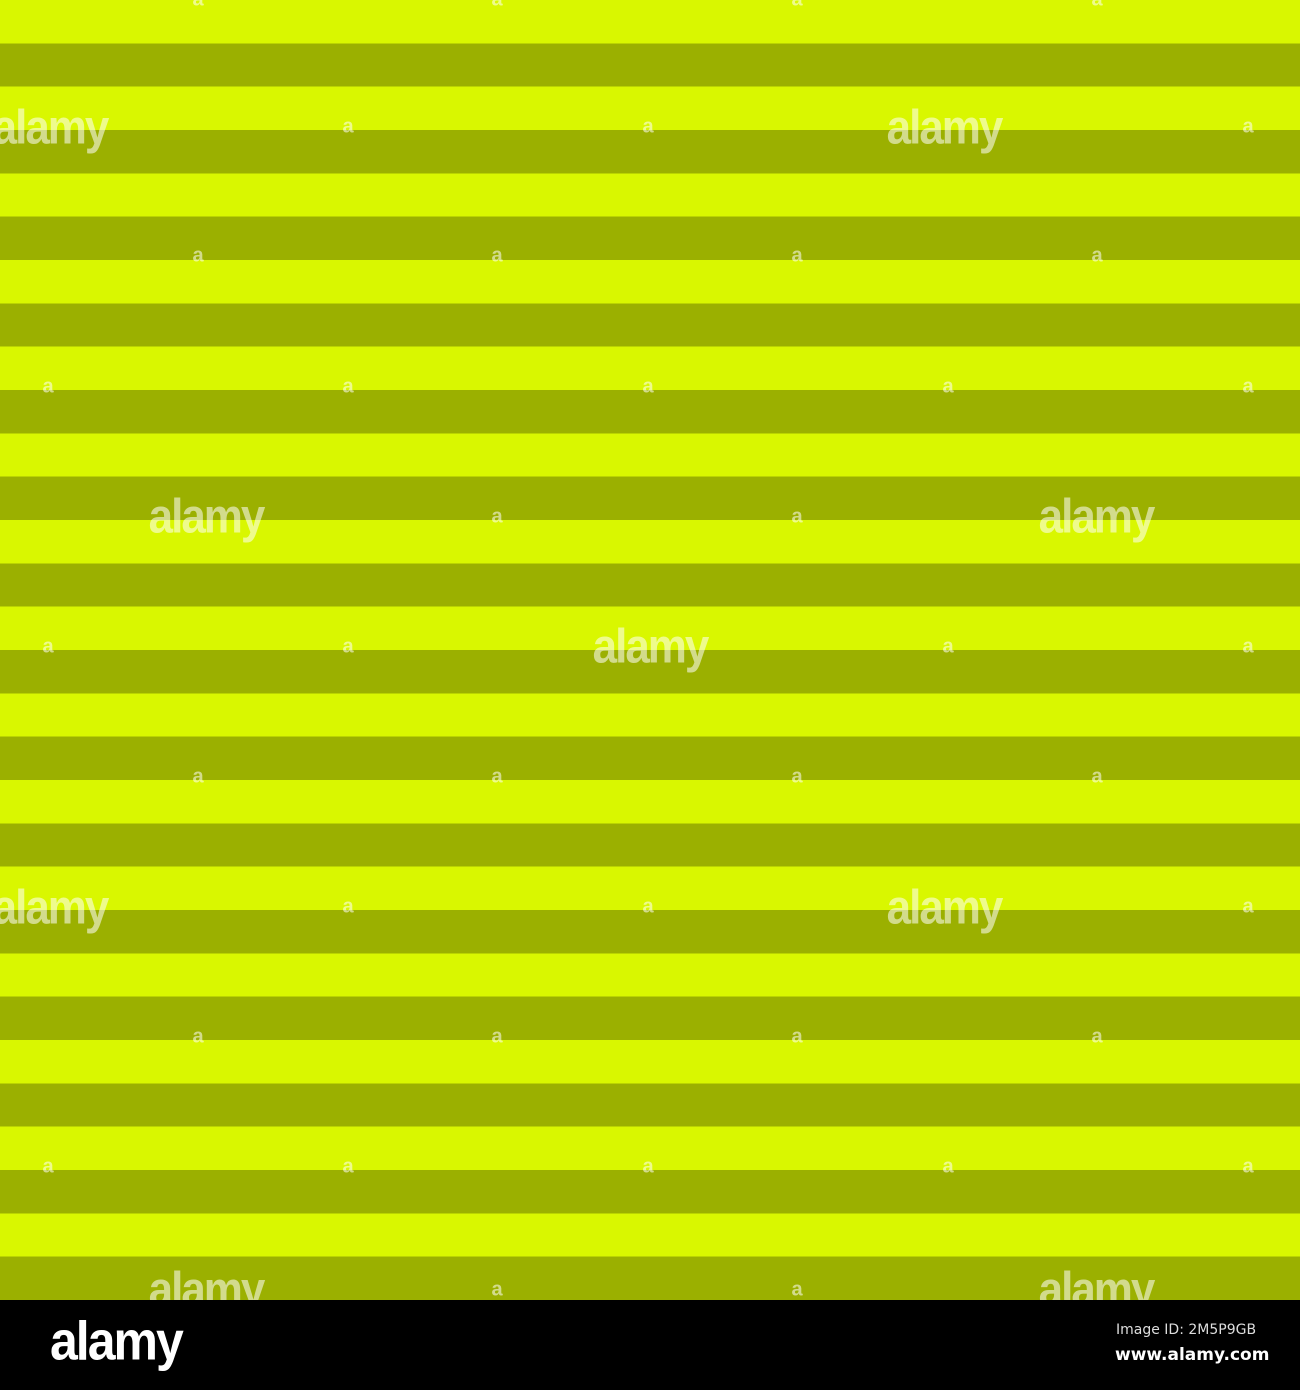  What do you see at coordinates (650, 1345) in the screenshot?
I see `footer-bar: alamy Image ID: 2M5P9GB www.alamy.com` at bounding box center [650, 1345].